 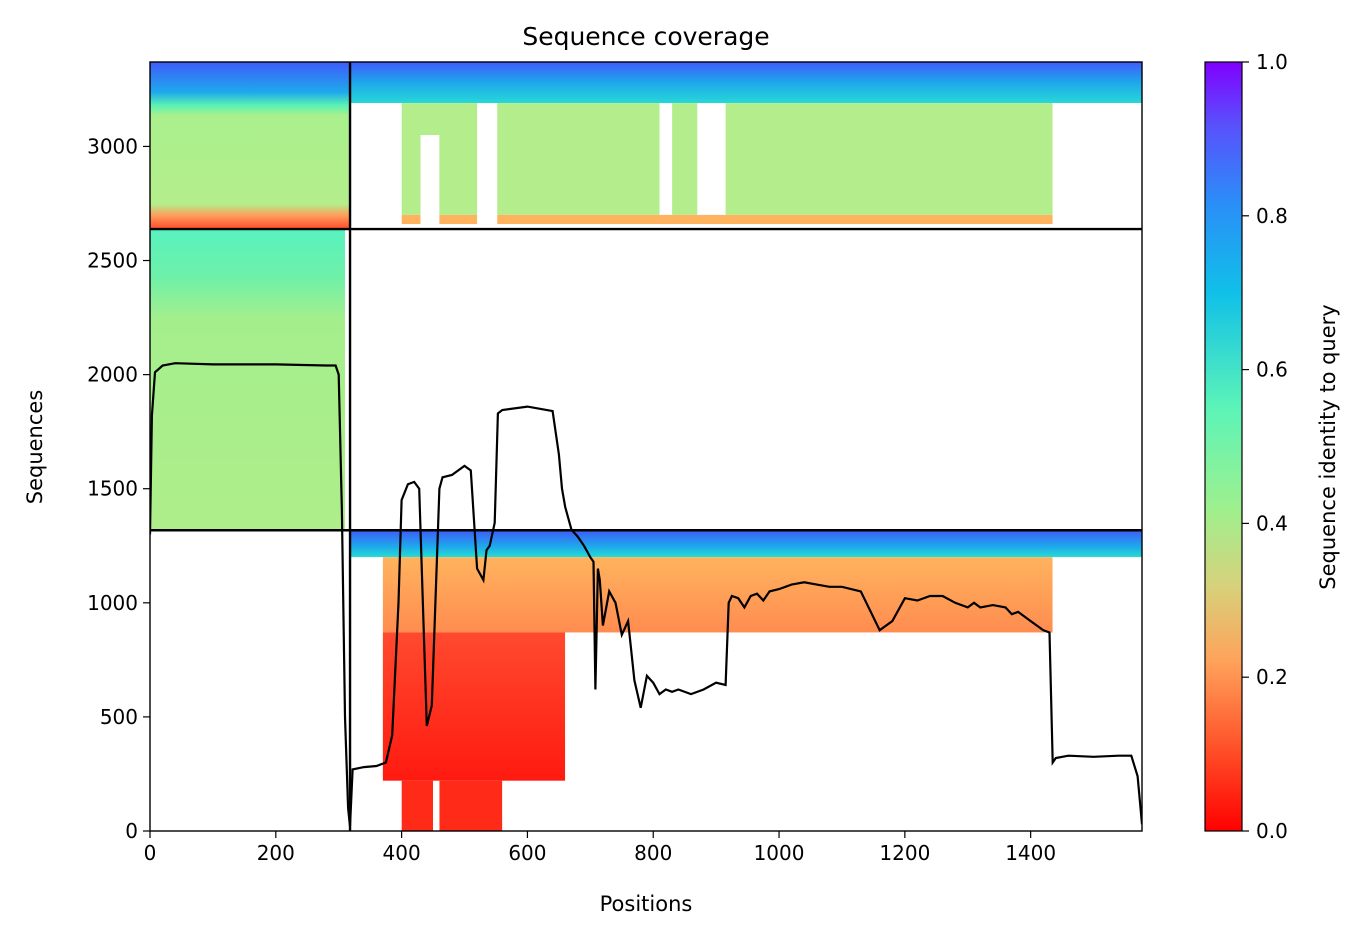 What do you see at coordinates (527, 853) in the screenshot?
I see `x-tick-label: 600` at bounding box center [527, 853].